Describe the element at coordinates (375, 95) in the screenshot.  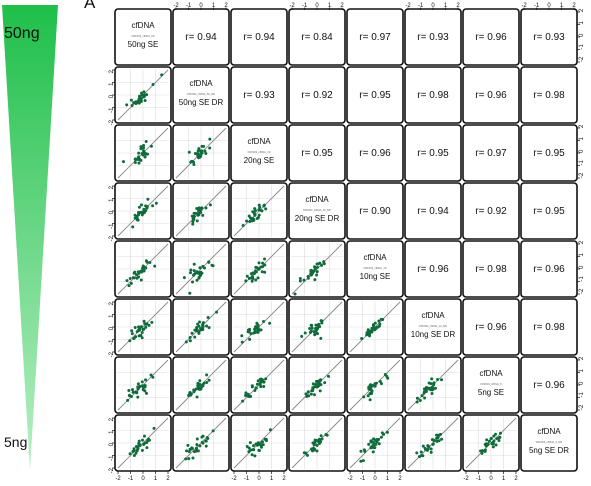
I see `correlation-value: r= 0.95` at that location.